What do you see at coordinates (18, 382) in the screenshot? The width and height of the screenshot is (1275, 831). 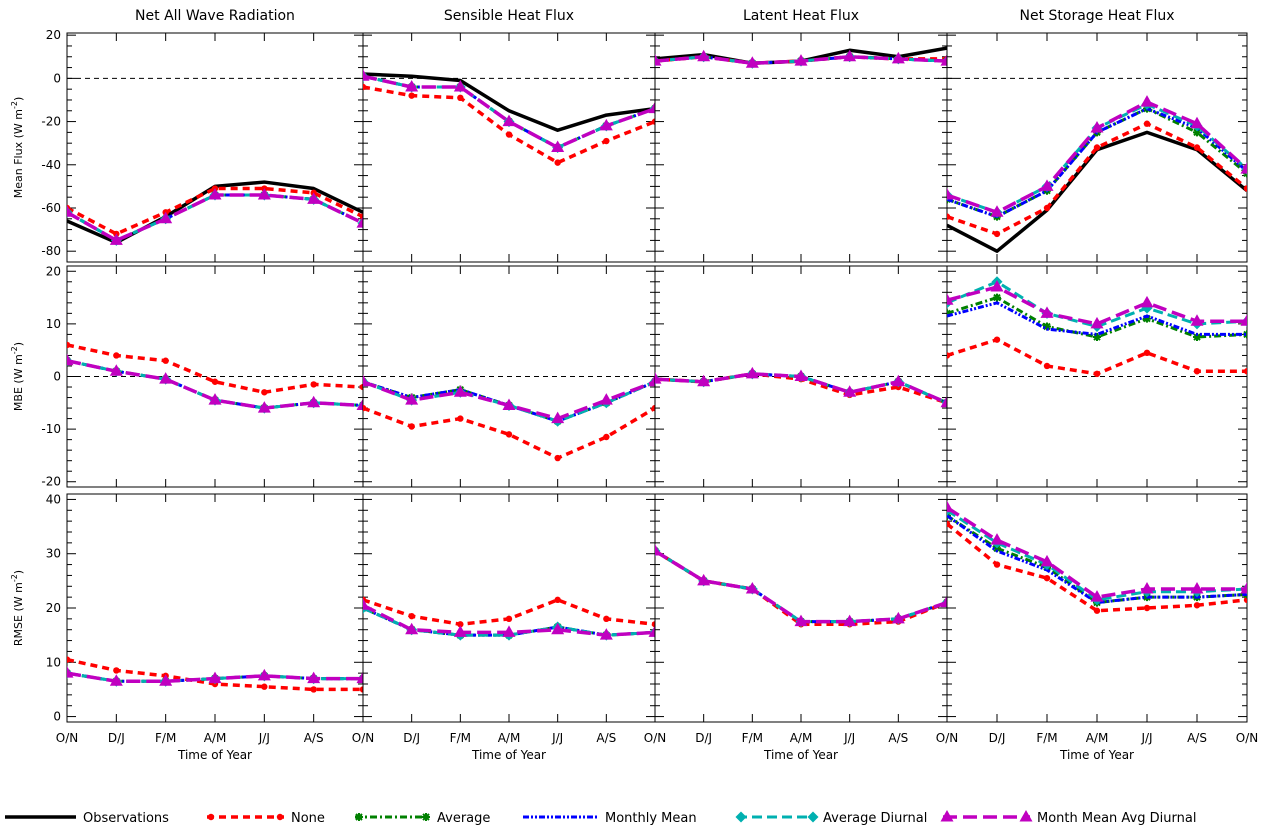 I see `y-axis-label-text: MBE (W m` at bounding box center [18, 382].